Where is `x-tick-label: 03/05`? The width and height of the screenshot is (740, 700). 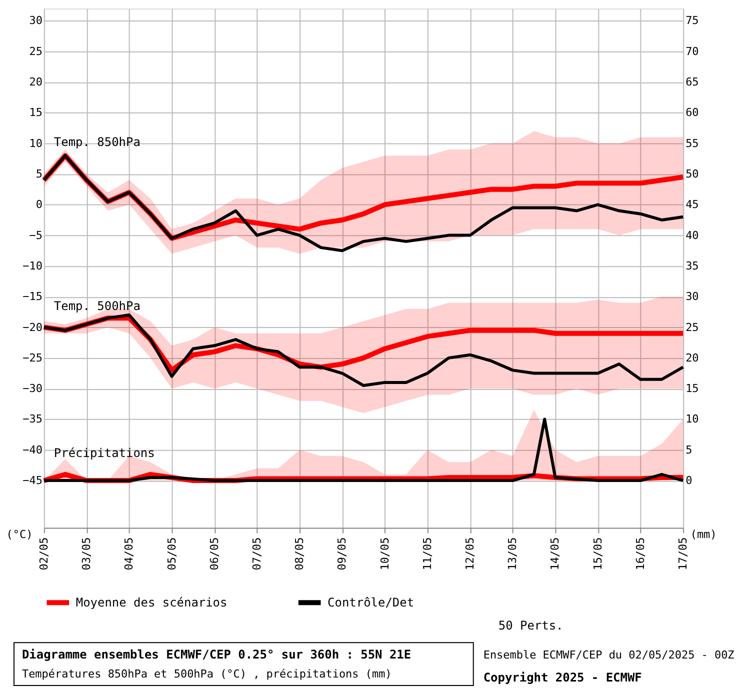
x-tick-label: 03/05 is located at coordinates (87, 553).